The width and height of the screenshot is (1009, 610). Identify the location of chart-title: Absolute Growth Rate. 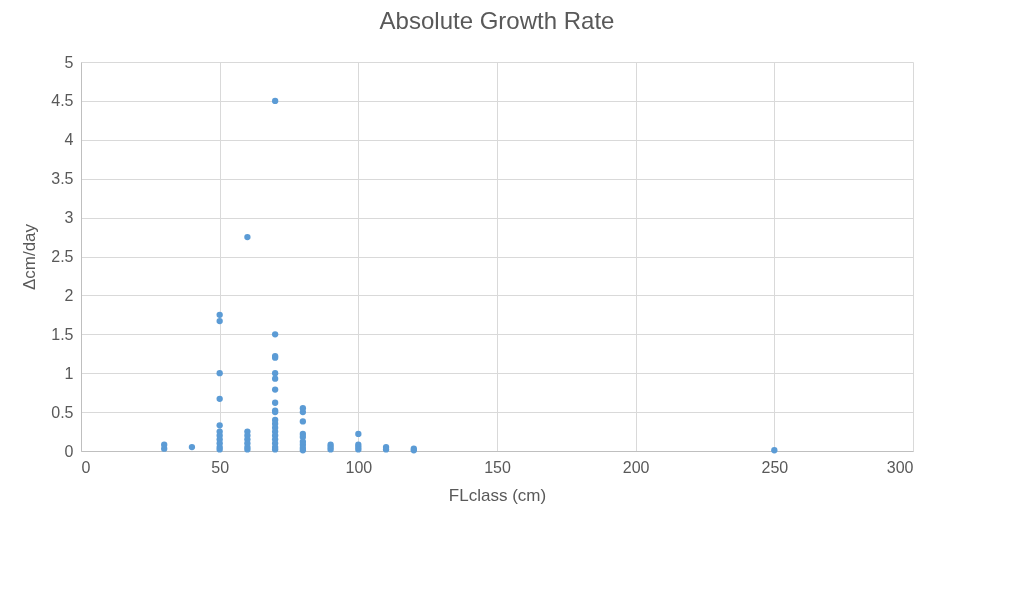
(497, 20).